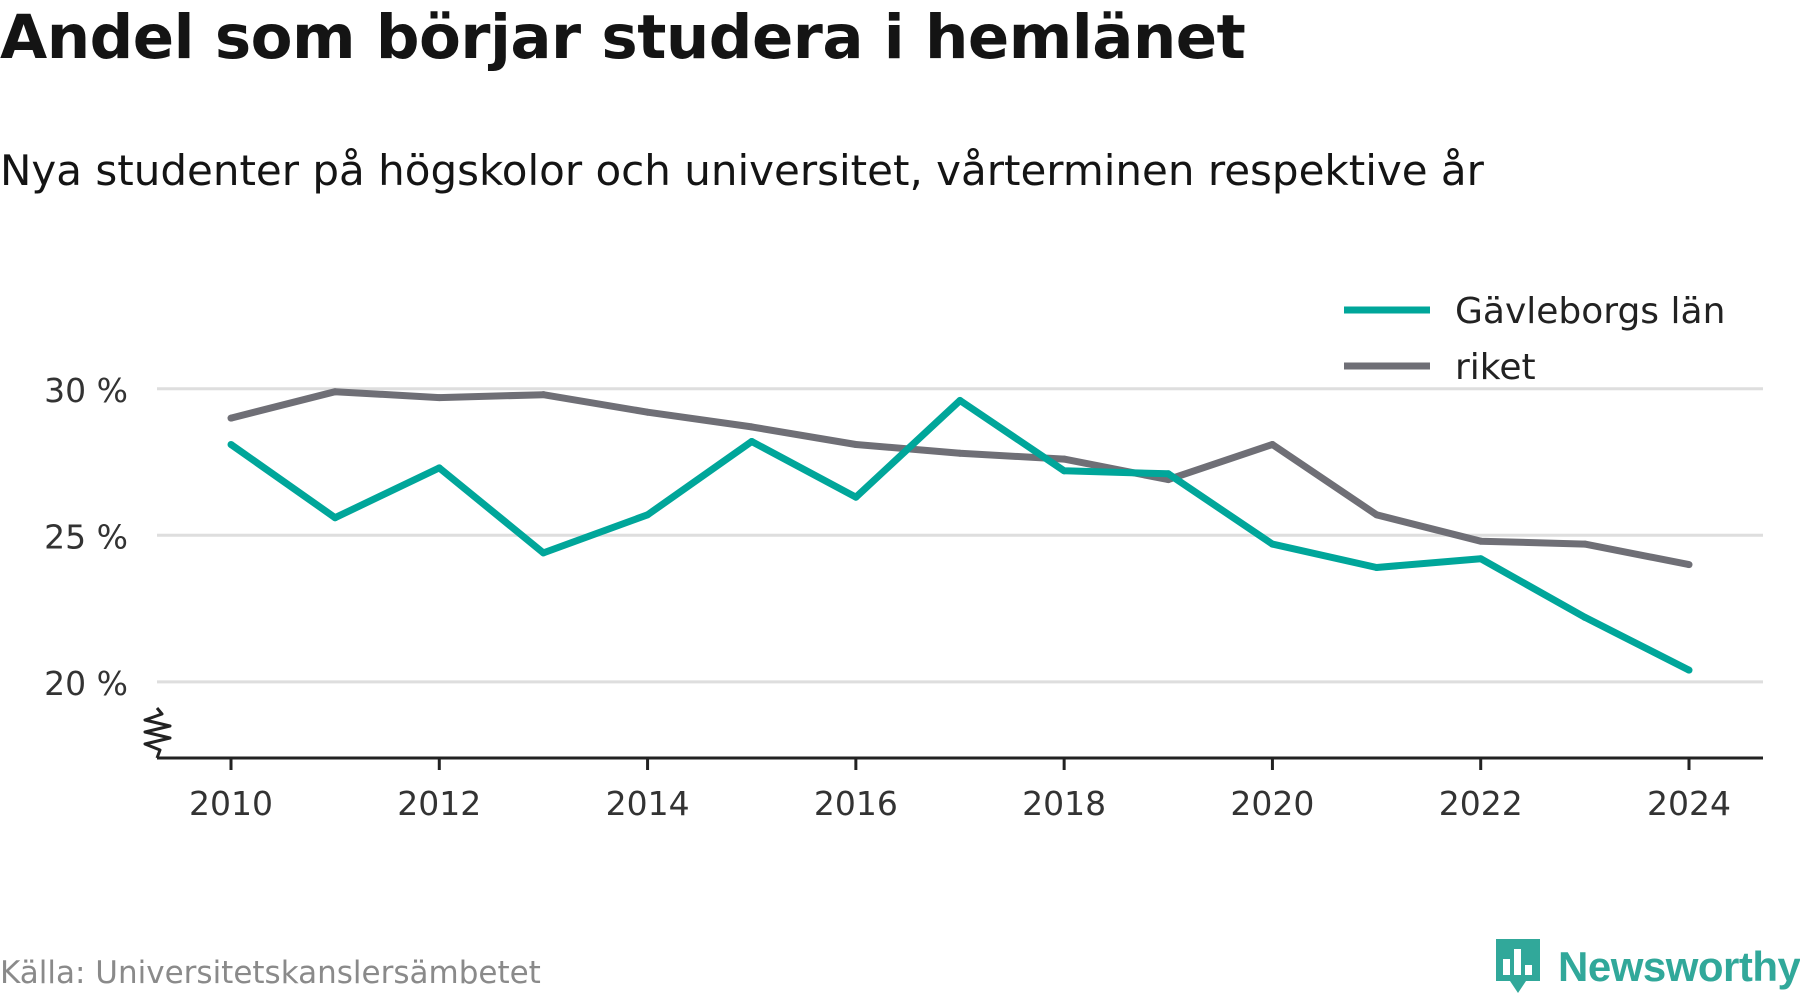  Describe the element at coordinates (1534, 333) in the screenshot. I see `legend: Gävleborgs län riket` at that location.